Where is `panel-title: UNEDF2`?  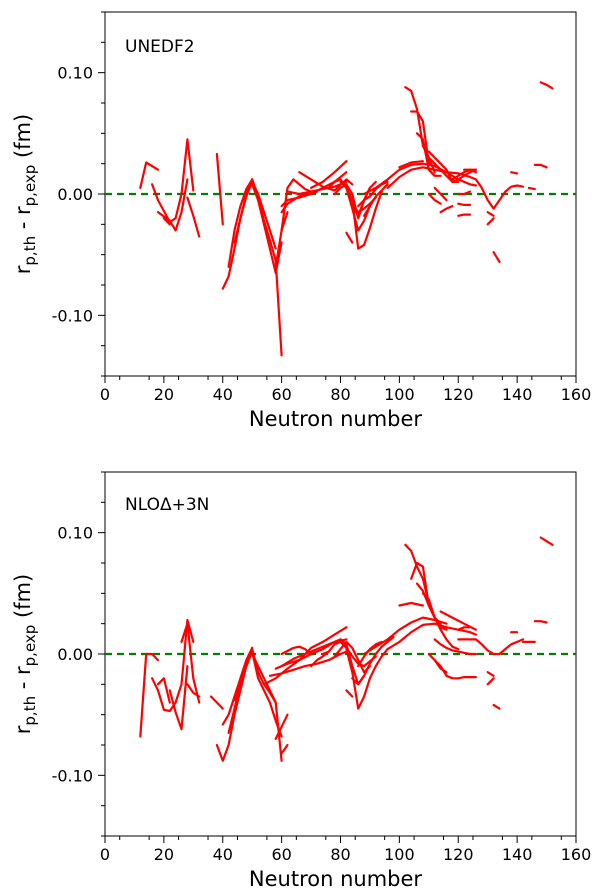
panel-title: UNEDF2 is located at coordinates (160, 47).